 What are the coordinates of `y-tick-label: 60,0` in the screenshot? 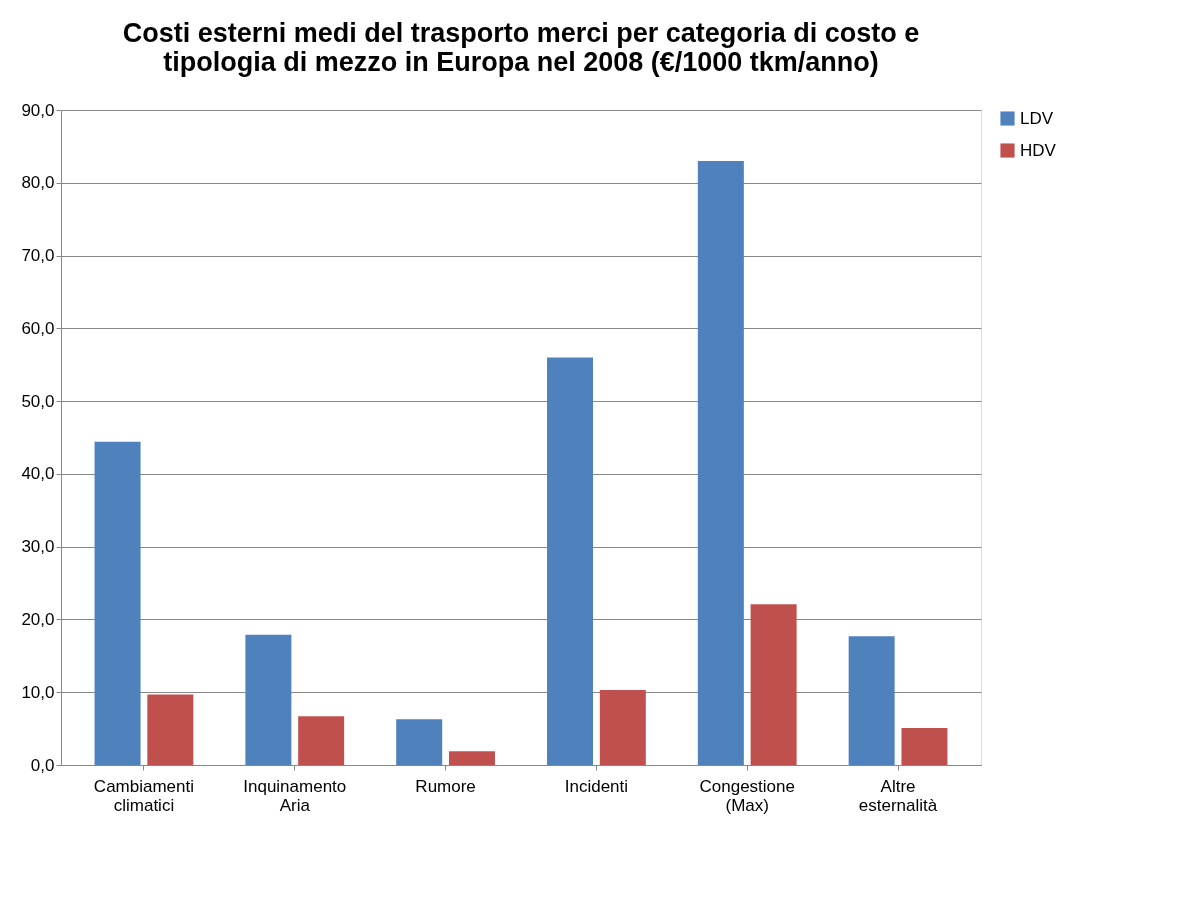 It's located at (38, 328).